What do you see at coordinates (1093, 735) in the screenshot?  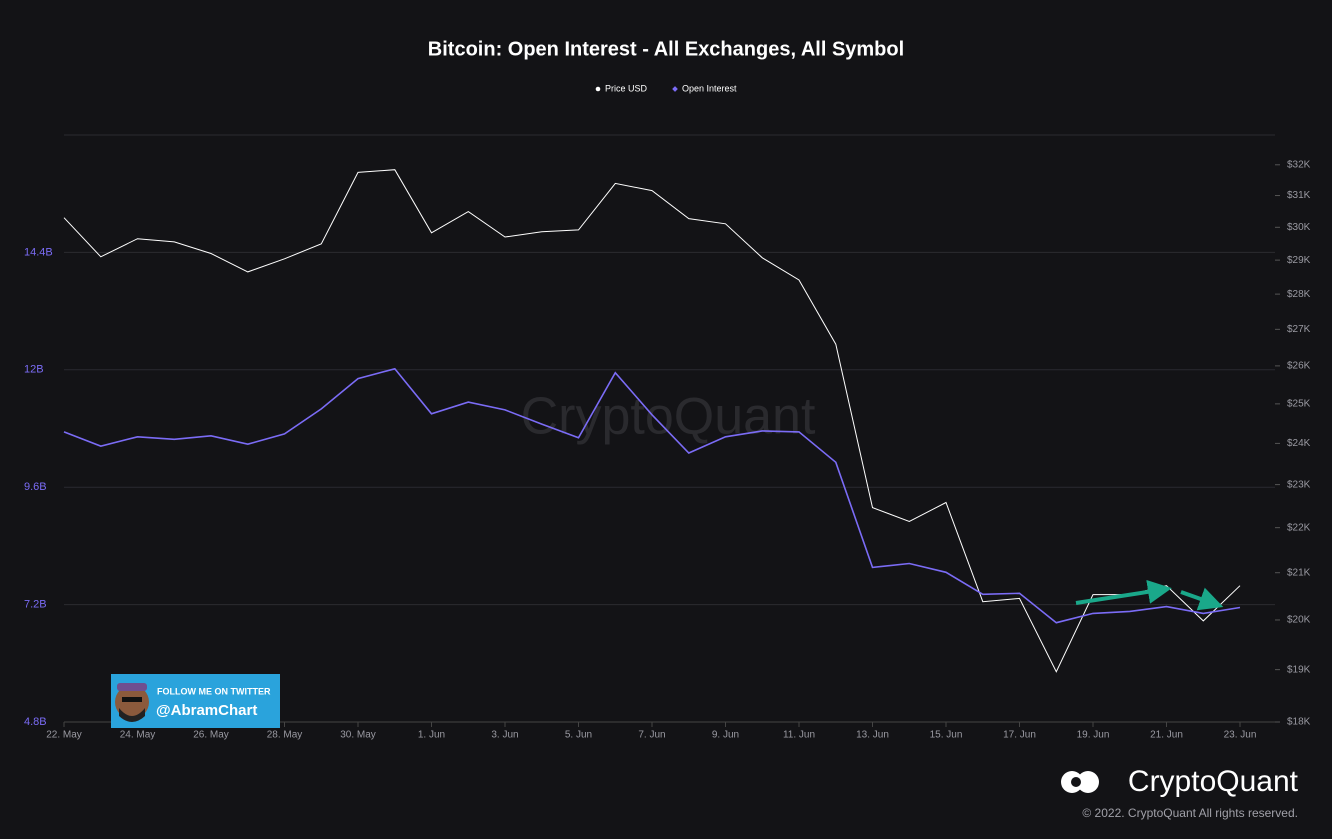 I see `x-tick-label: 19. Jun` at bounding box center [1093, 735].